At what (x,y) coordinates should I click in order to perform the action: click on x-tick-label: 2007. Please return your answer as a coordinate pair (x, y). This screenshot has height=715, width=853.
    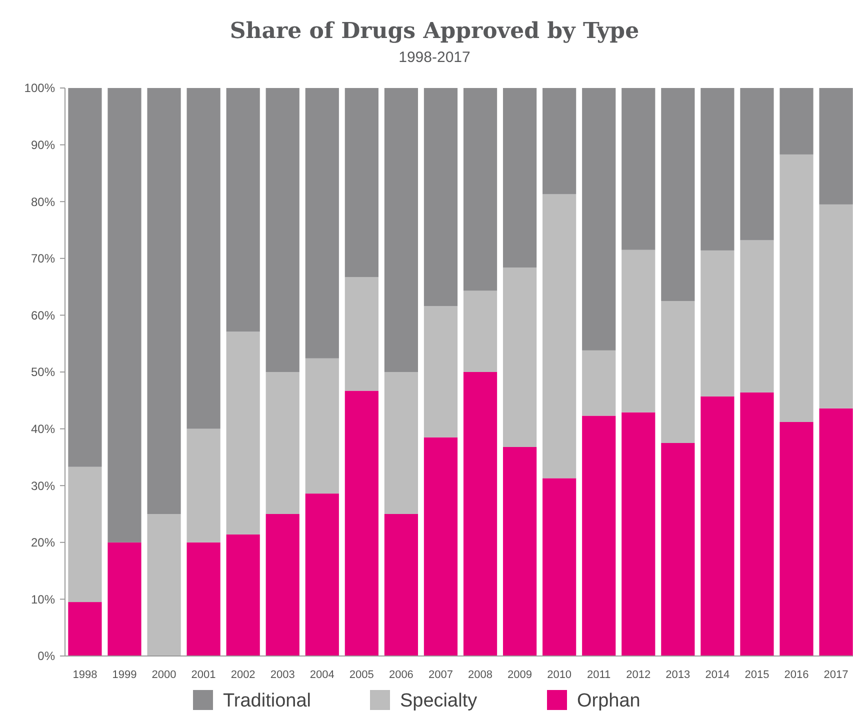
    Looking at the image, I should click on (440, 675).